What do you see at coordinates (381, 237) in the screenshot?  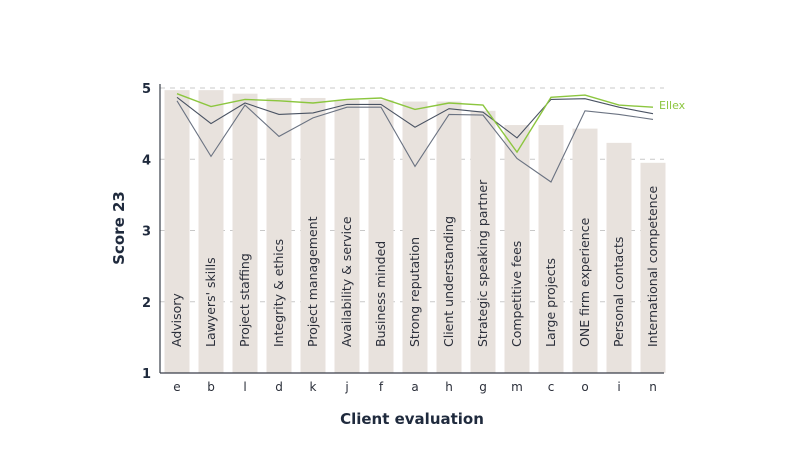 I see `bar-f` at bounding box center [381, 237].